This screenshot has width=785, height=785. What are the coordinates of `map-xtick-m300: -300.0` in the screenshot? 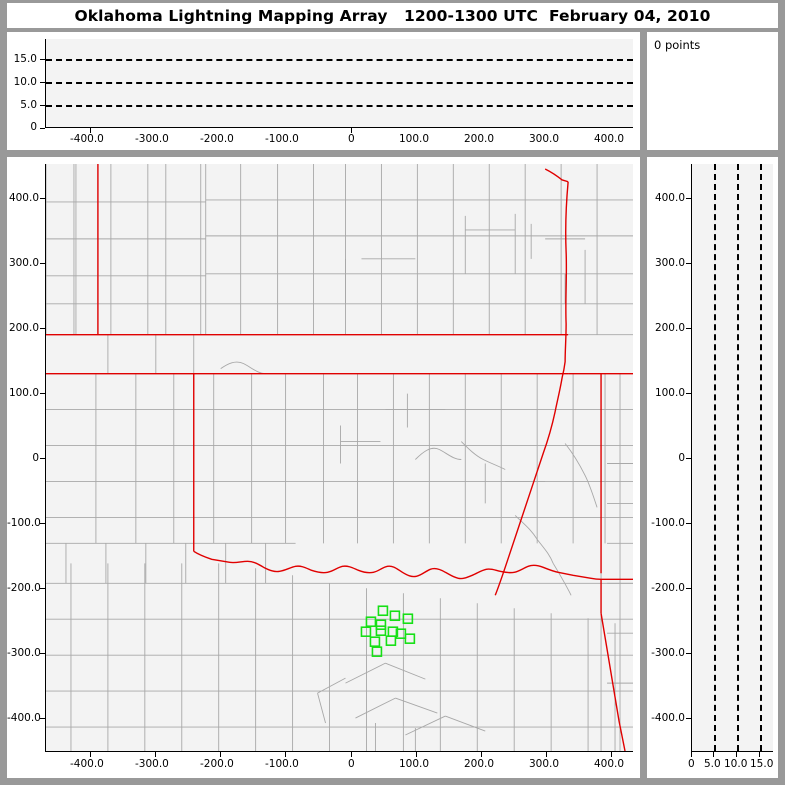 It's located at (152, 764).